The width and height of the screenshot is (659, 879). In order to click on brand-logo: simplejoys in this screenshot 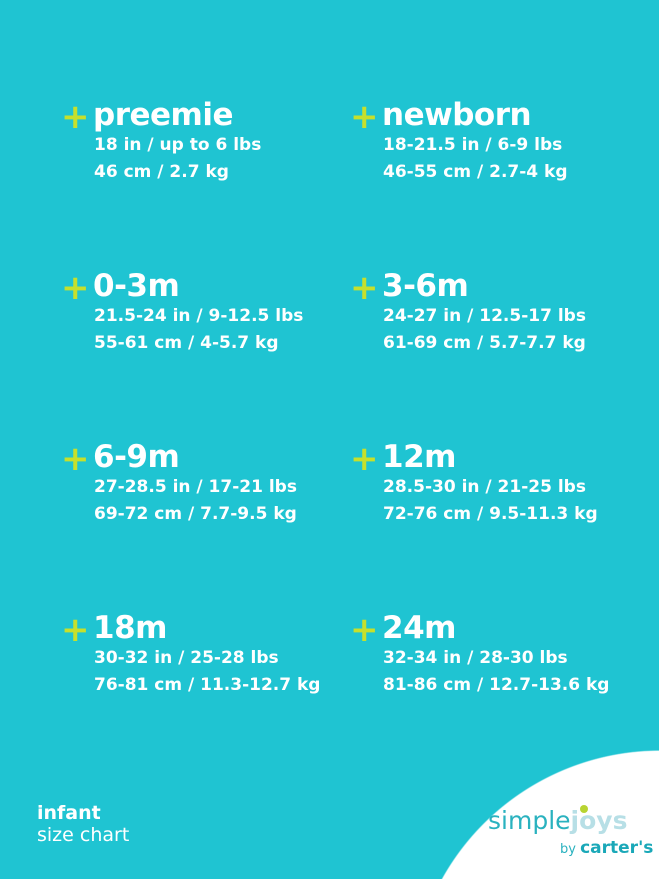, I will do `click(557, 820)`.